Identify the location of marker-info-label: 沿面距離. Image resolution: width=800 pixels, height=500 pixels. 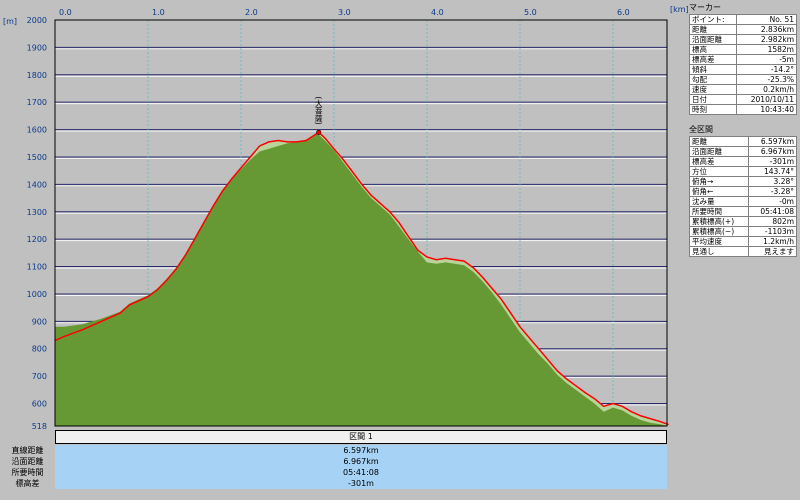
(713, 39).